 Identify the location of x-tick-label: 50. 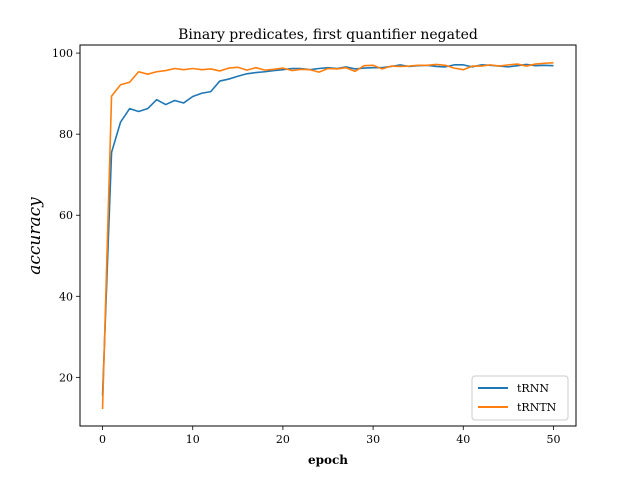
(553, 439).